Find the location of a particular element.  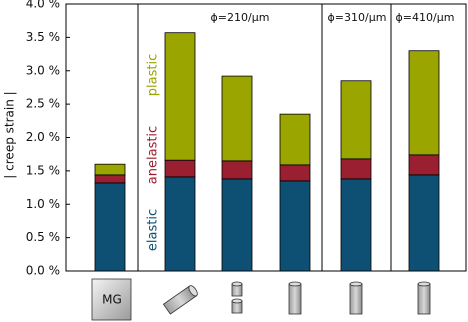

legend-entry: anelastic is located at coordinates (153, 155).